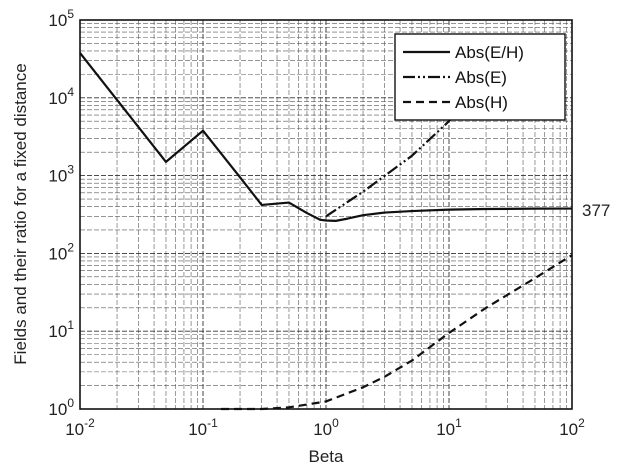 The height and width of the screenshot is (468, 618). What do you see at coordinates (449, 427) in the screenshot?
I see `x-tick-label: 10¹` at bounding box center [449, 427].